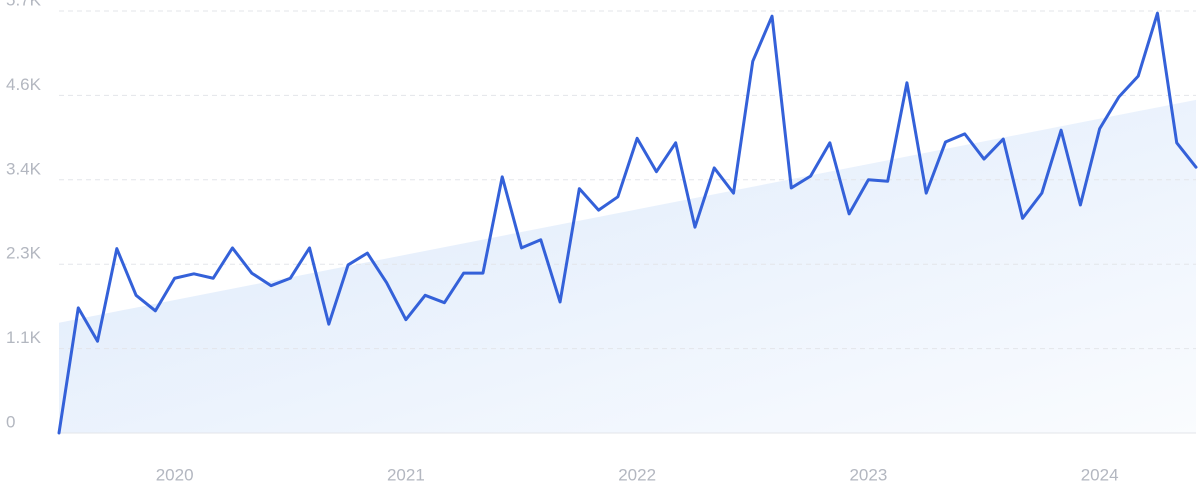 Image resolution: width=1200 pixels, height=499 pixels. What do you see at coordinates (24, 4) in the screenshot?
I see `y-tick-label: 5.7K` at bounding box center [24, 4].